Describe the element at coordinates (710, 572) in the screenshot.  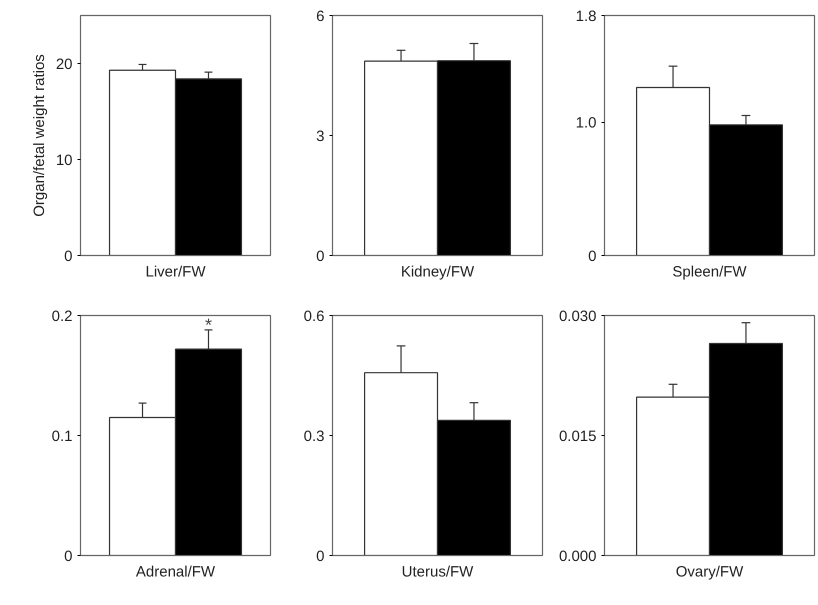
I see `x-axis-title: Ovary/FW` at that location.